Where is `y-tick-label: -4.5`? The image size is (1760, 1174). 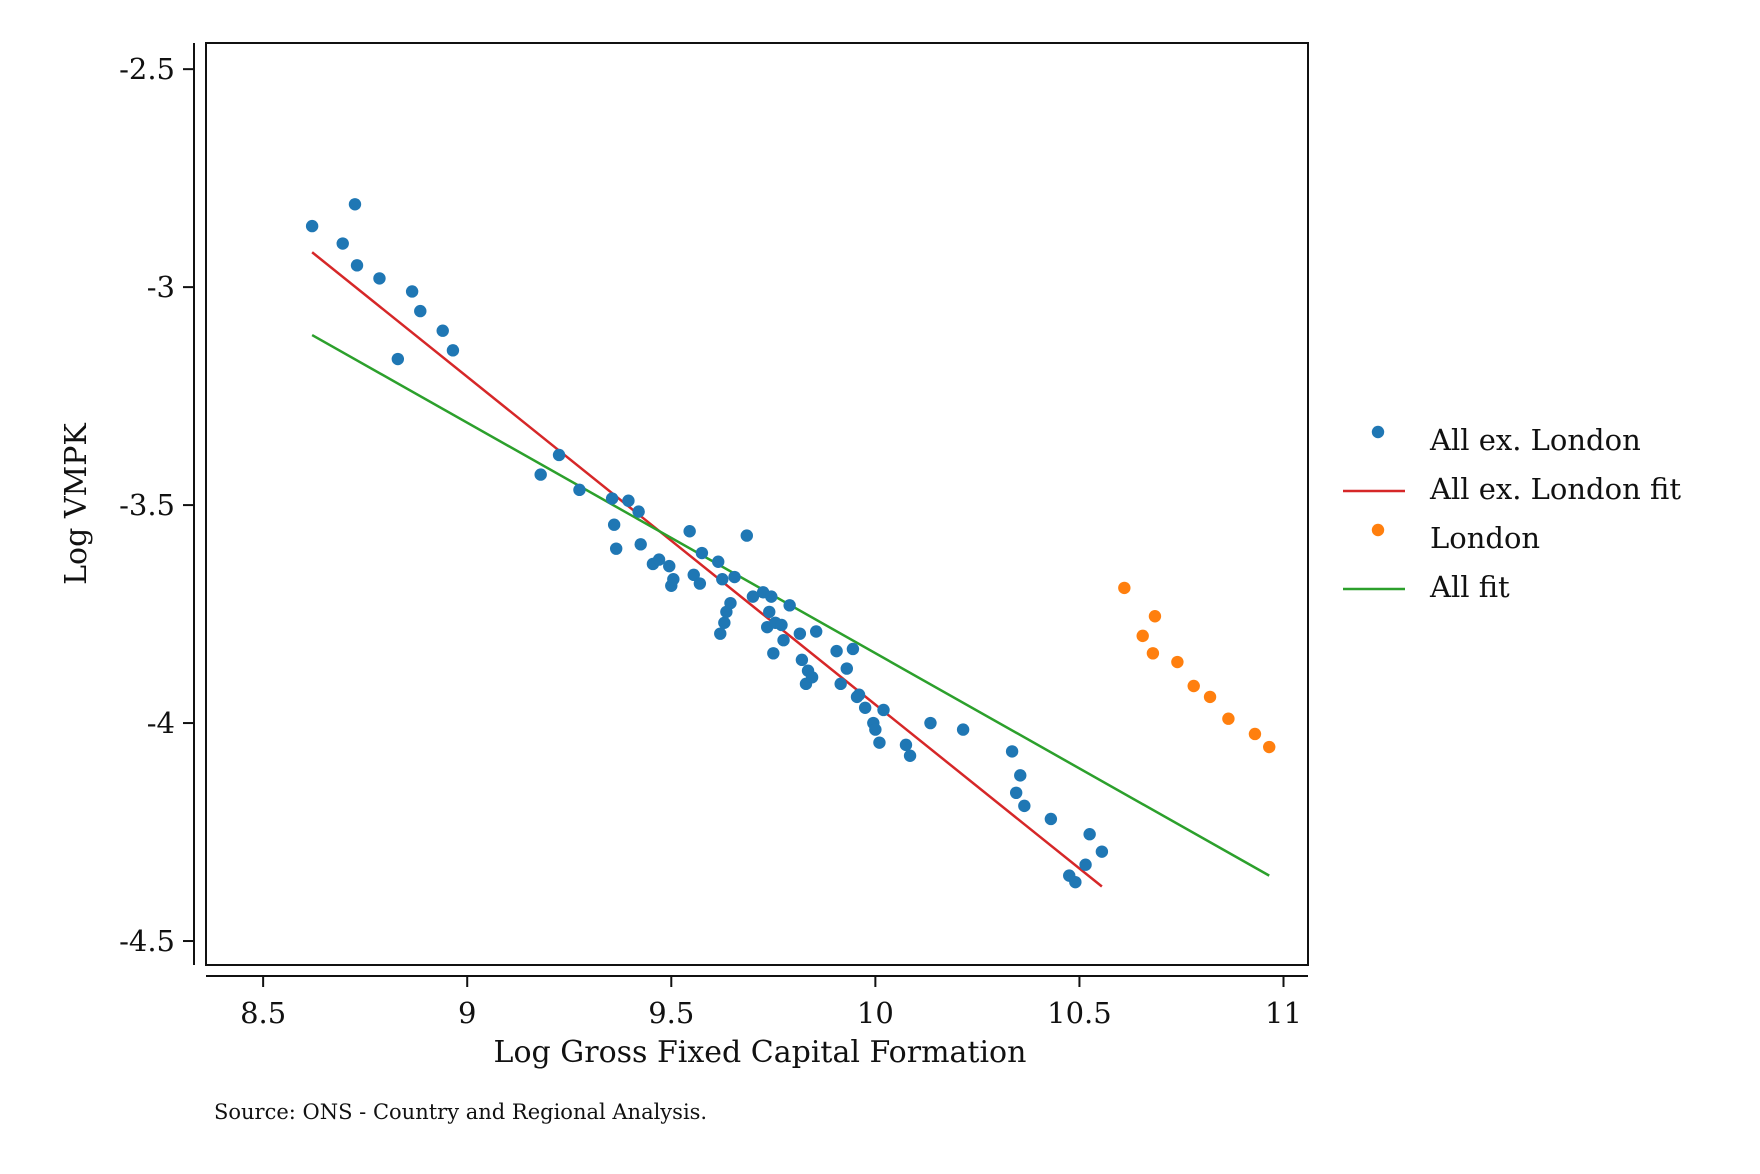
y-tick-label: -4.5 is located at coordinates (147, 941).